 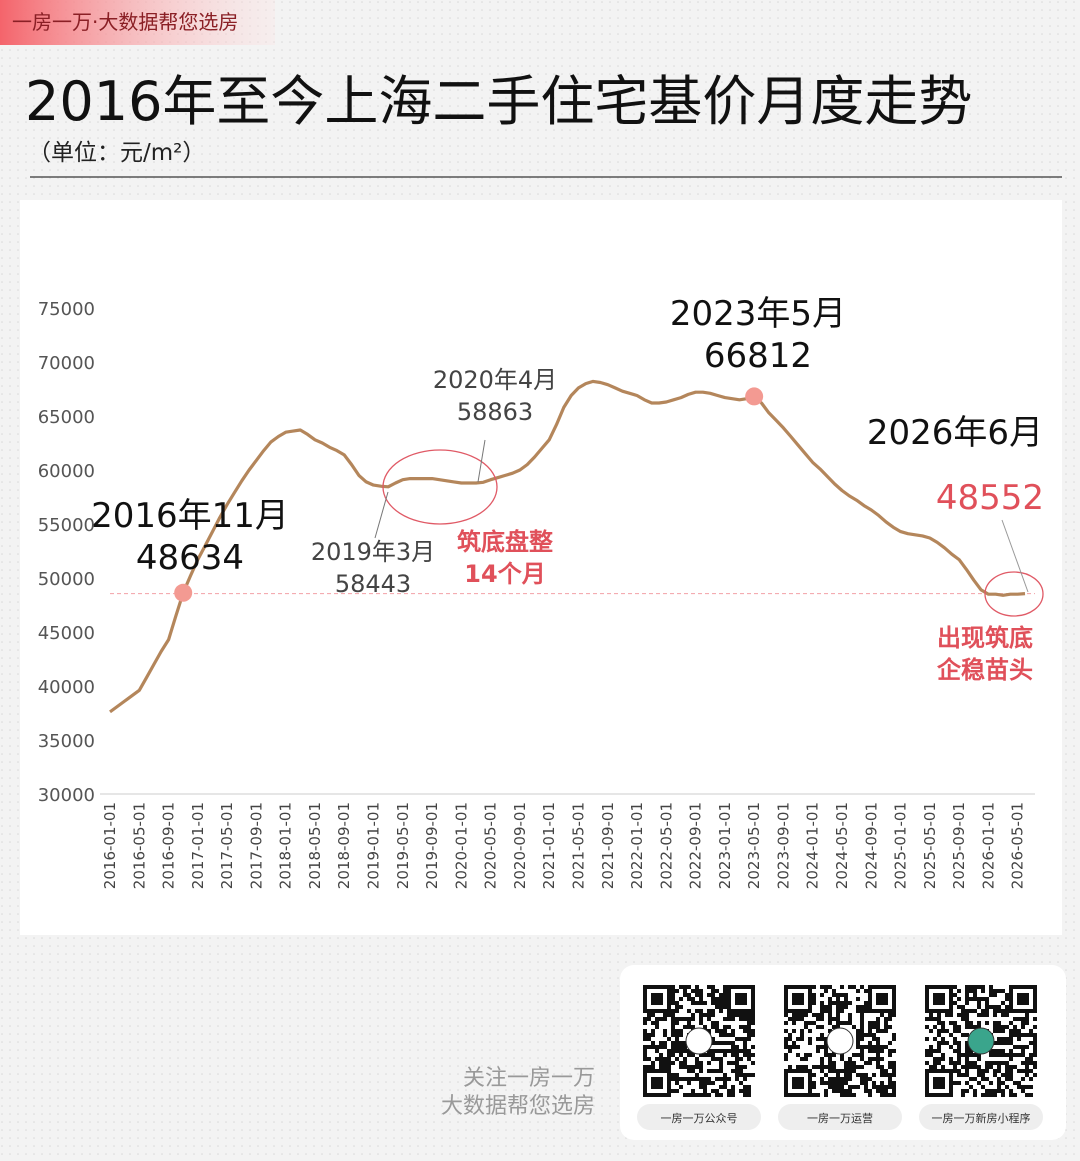 I want to click on x-tick-label: 2025-09-01, so click(x=959, y=845).